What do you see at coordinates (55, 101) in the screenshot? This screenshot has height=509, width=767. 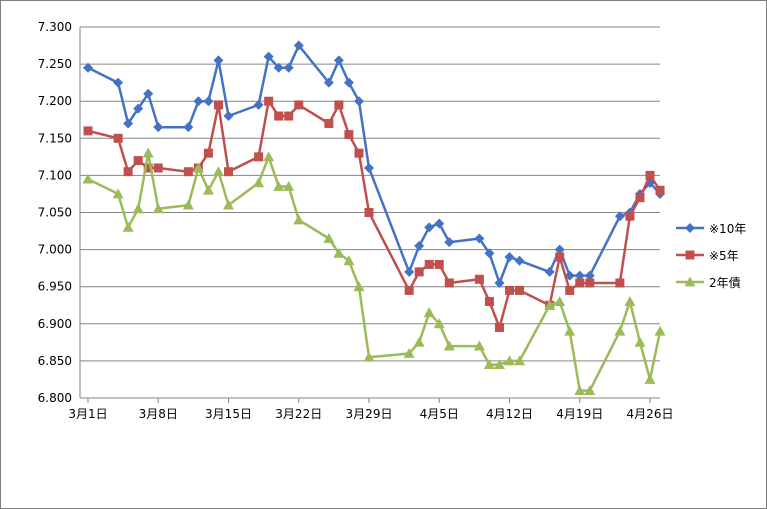 I see `y-tick-label: 7.200` at bounding box center [55, 101].